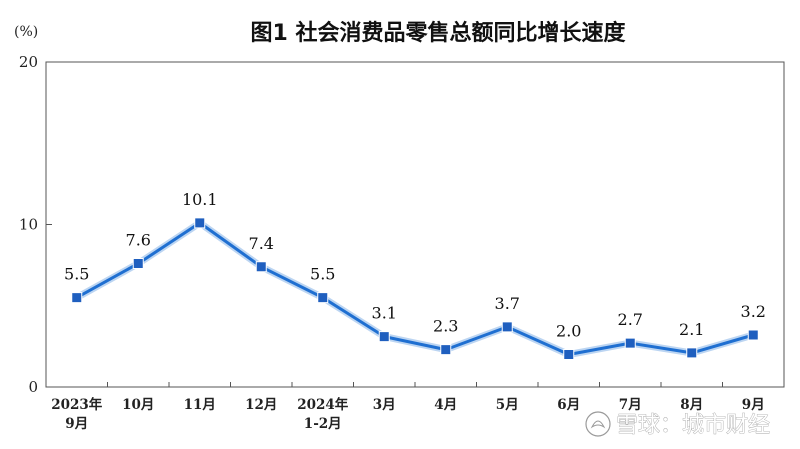 This screenshot has width=800, height=449. Describe the element at coordinates (753, 405) in the screenshot. I see `x-tick-label: 9月` at that location.